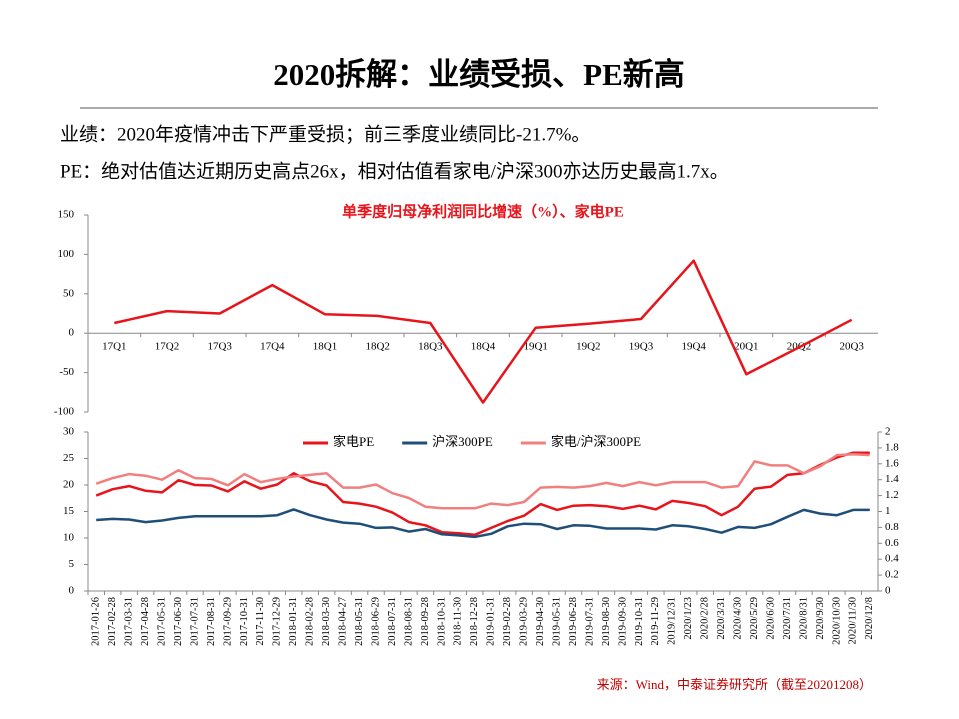 The width and height of the screenshot is (959, 719). I want to click on y-tick-label: -50, so click(66, 372).